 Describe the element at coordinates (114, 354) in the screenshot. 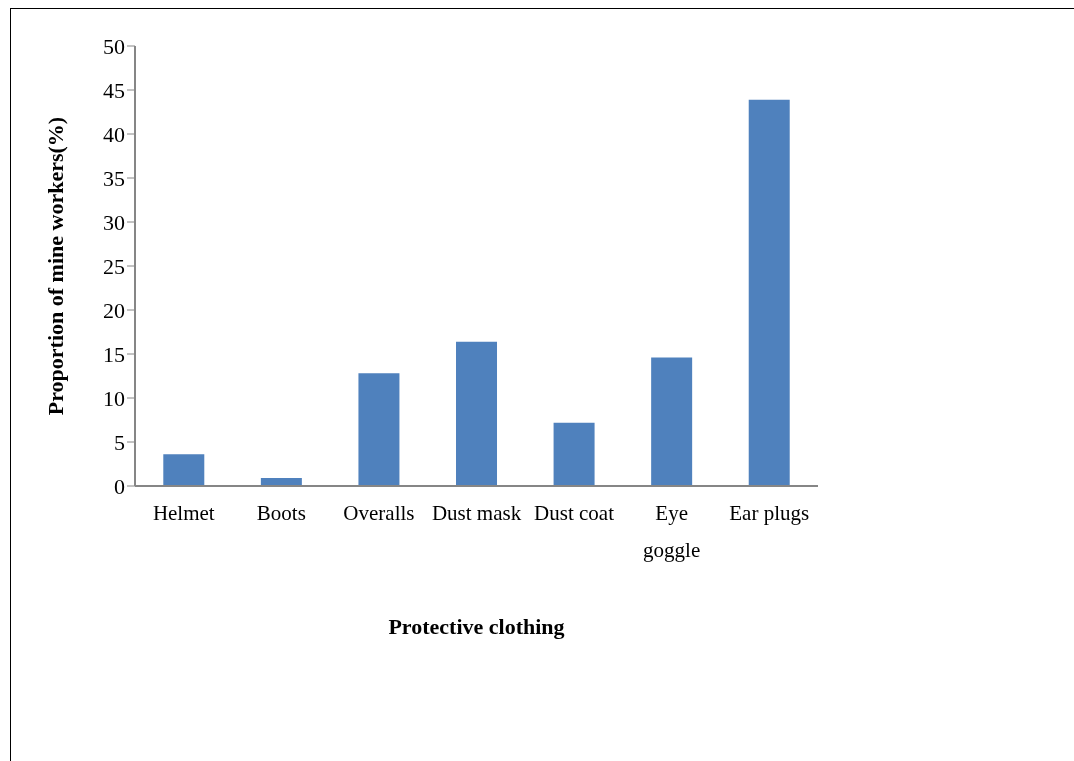

I see `y-tick-label: 15` at that location.